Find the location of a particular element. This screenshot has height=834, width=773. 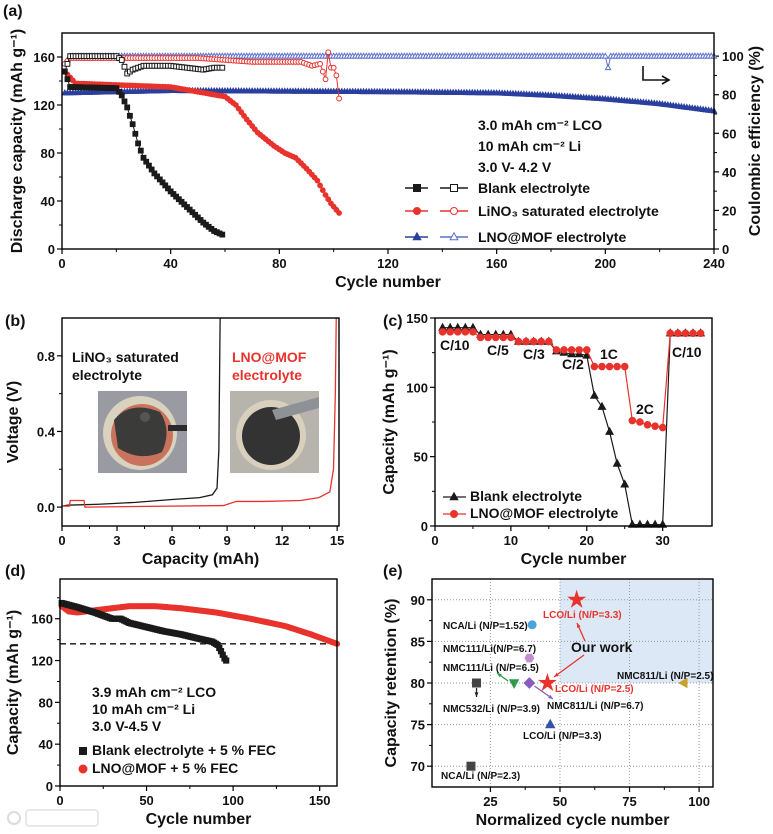

legend-entry is located at coordinates (436, 236).